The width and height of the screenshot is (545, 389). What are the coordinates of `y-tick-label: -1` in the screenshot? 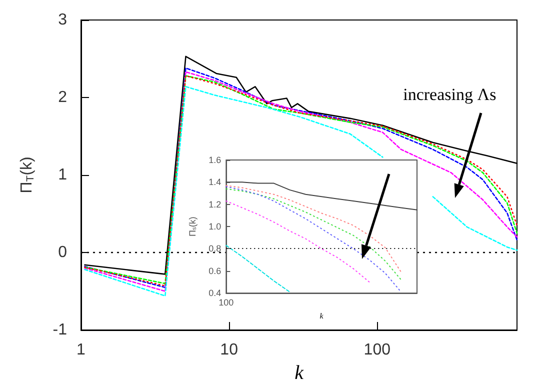 It's located at (60, 330).